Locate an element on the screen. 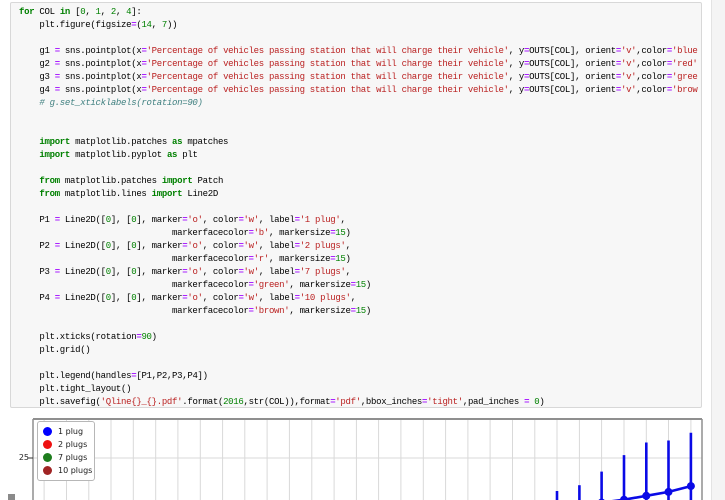  code-line: plt.tight_layout() is located at coordinates (75, 389).